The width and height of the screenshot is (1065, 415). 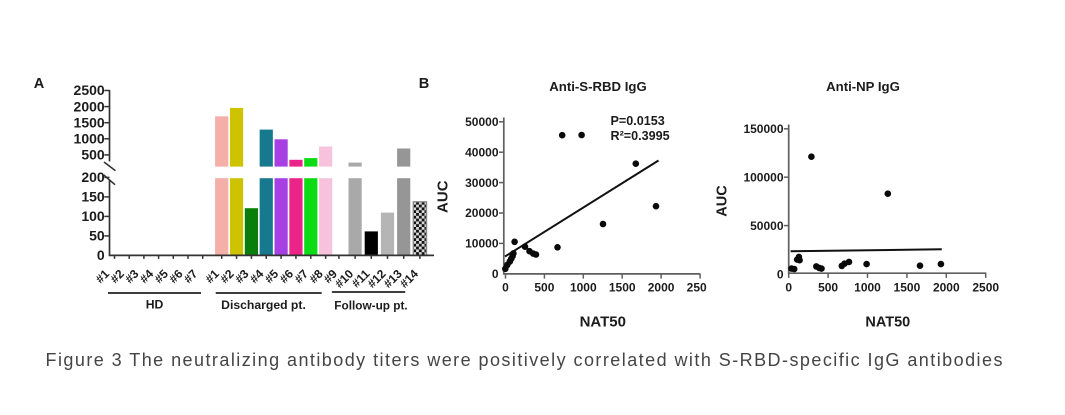 I want to click on svg-text: HD, so click(x=155, y=305).